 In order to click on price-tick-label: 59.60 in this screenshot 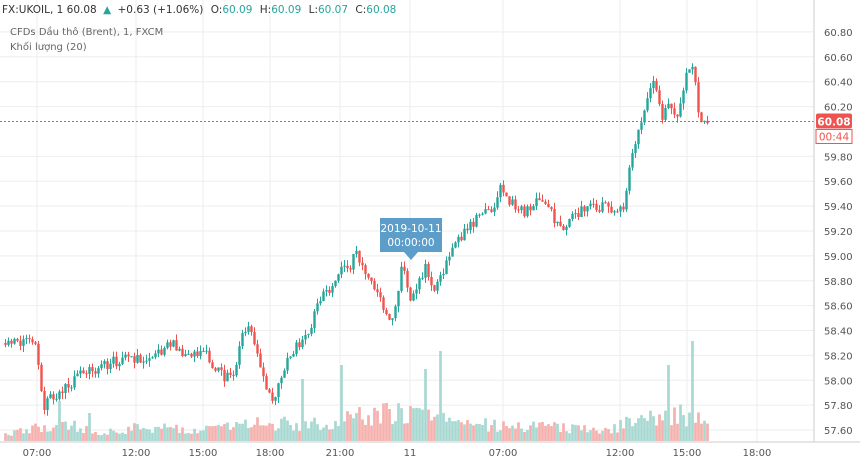, I will do `click(838, 182)`.